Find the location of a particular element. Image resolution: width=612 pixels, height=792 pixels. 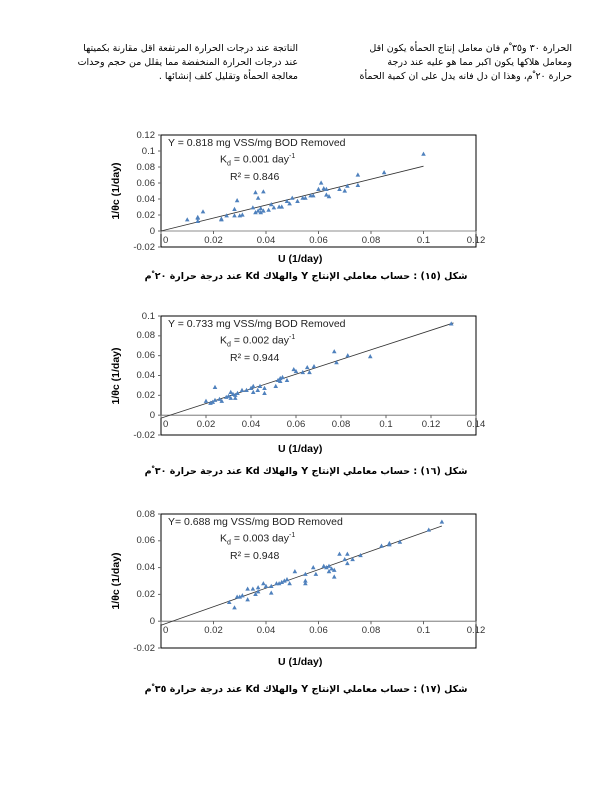

kd-part: K is located at coordinates (224, 340).